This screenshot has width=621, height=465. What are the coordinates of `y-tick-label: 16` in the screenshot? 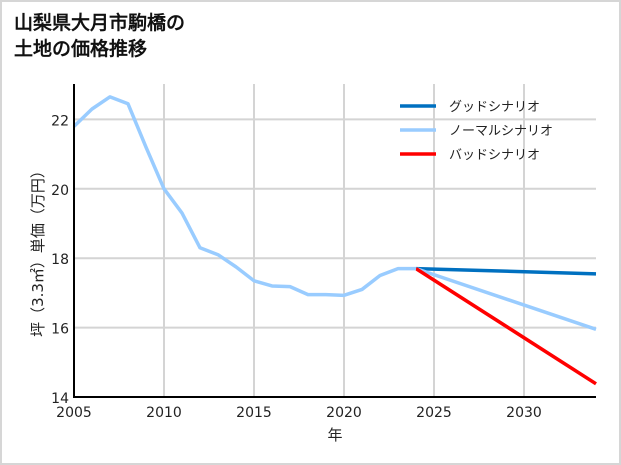 It's located at (60, 330).